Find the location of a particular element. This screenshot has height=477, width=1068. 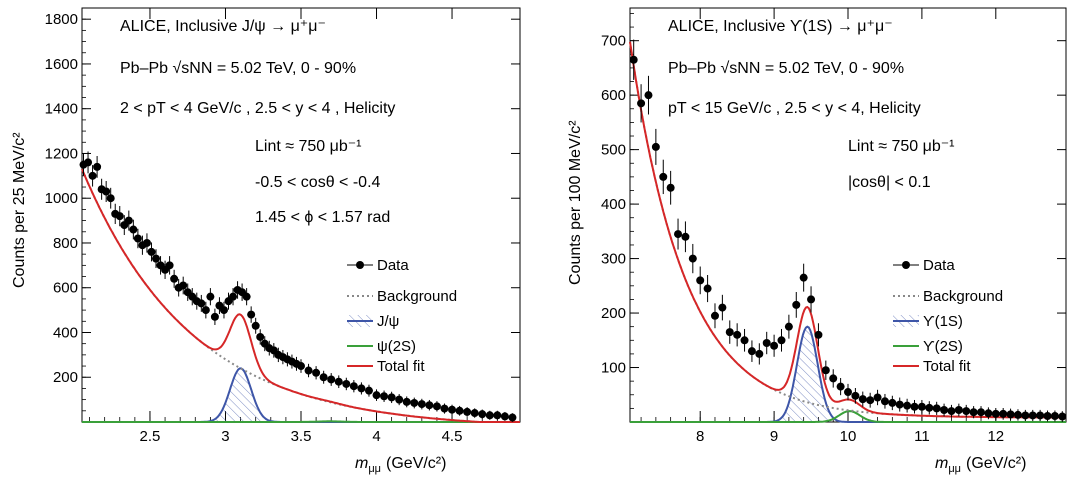

legend-left: Data Background J/ψ ψ(2S) Total fit is located at coordinates (402, 316).